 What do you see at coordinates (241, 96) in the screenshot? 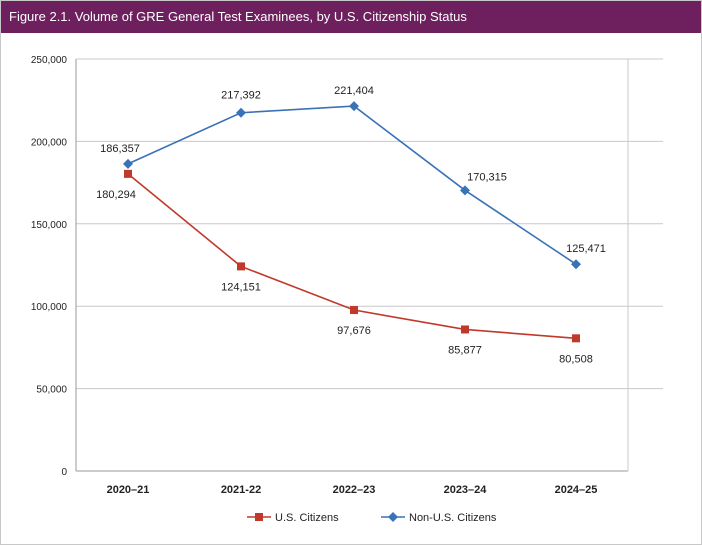
I see `non-u-s-citizens-data-label: 217,392` at bounding box center [241, 96].